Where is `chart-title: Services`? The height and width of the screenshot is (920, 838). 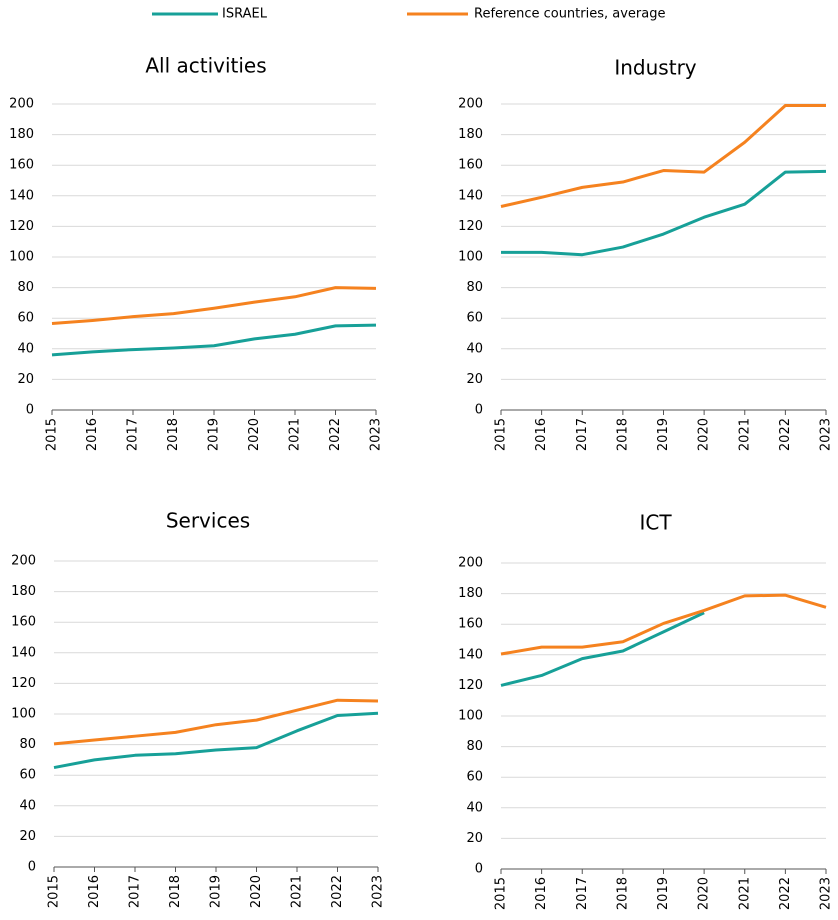
chart-title: Services is located at coordinates (208, 521).